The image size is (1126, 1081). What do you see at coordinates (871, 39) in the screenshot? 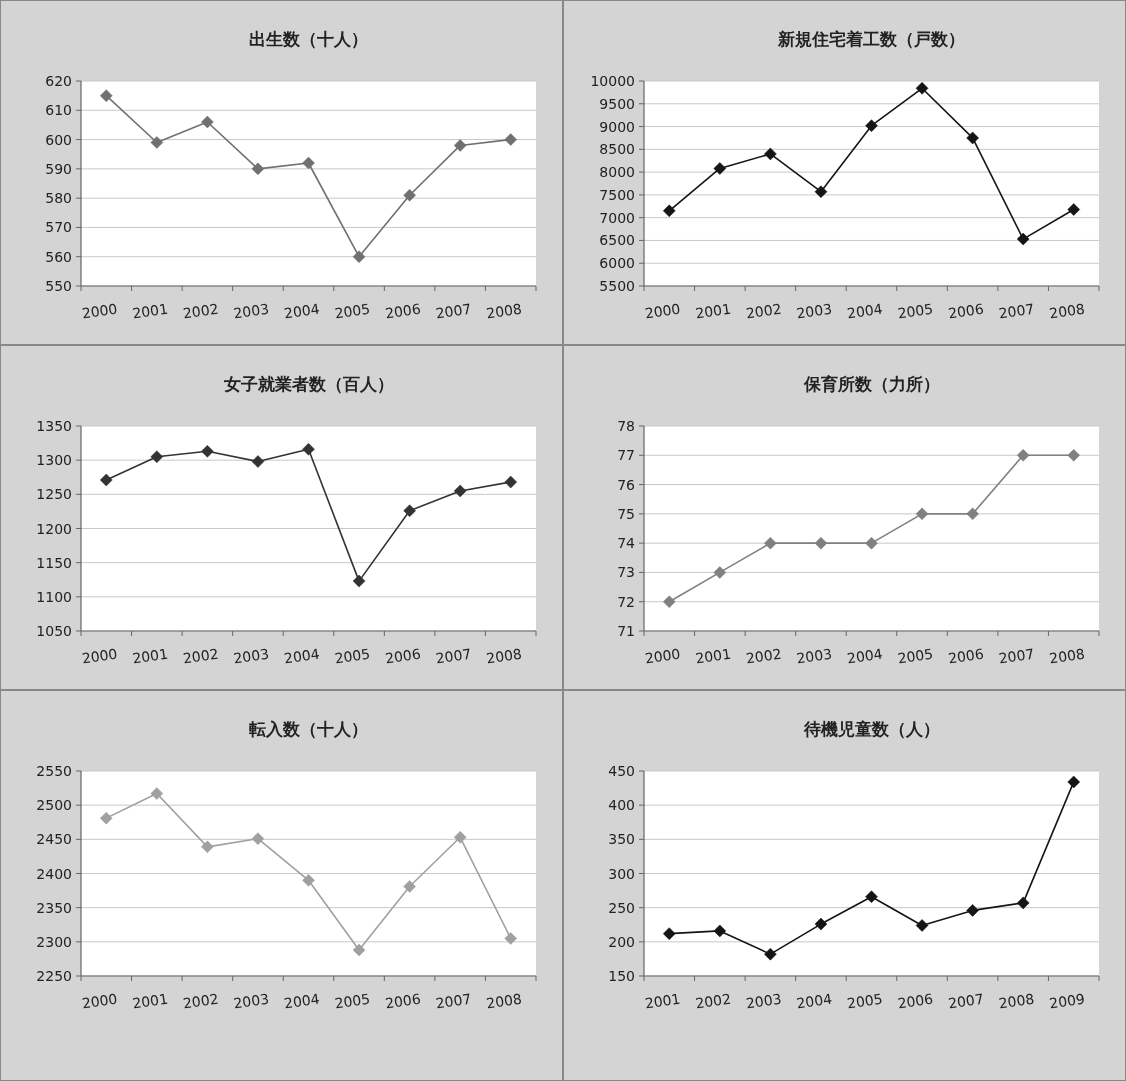
I see `chart-title: 新規住宅着工数（戸数）` at bounding box center [871, 39].